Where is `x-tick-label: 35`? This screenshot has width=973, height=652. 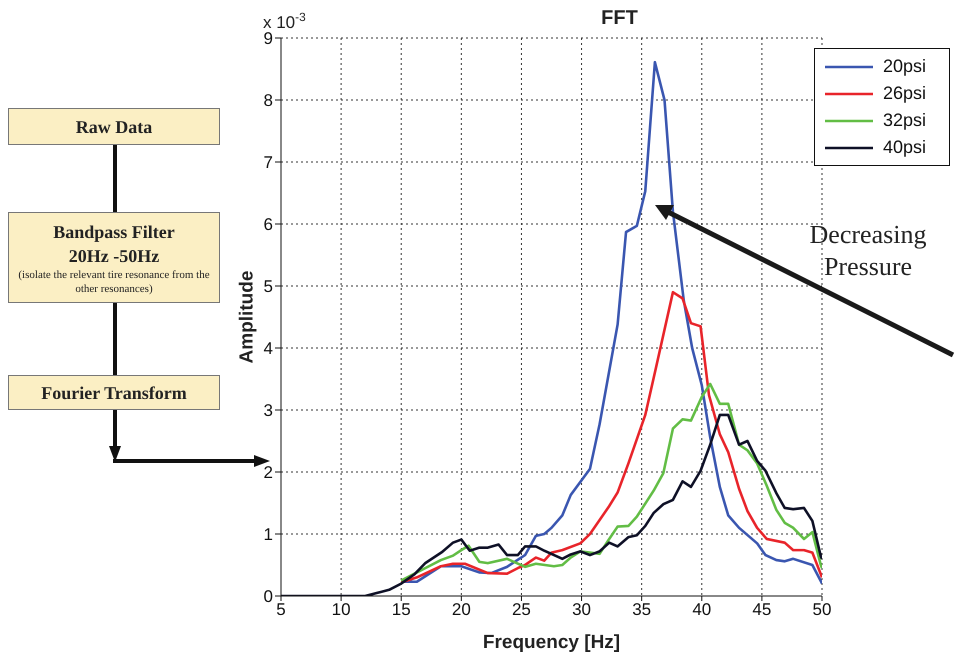
x-tick-label: 35 is located at coordinates (642, 610).